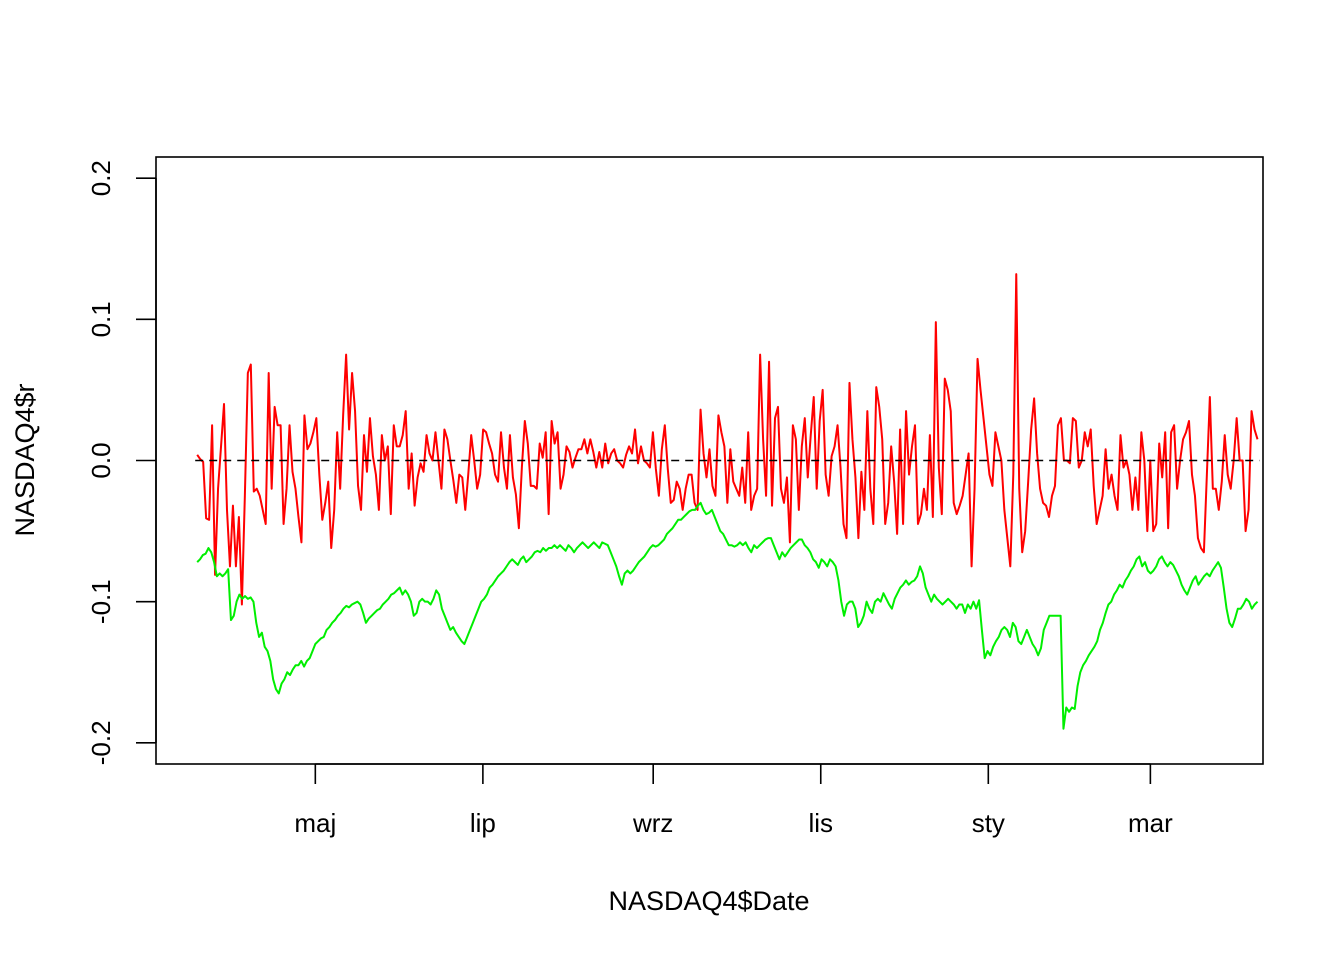 This screenshot has width=1344, height=960. I want to click on y-axis-title: NASDAQ4$r, so click(25, 459).